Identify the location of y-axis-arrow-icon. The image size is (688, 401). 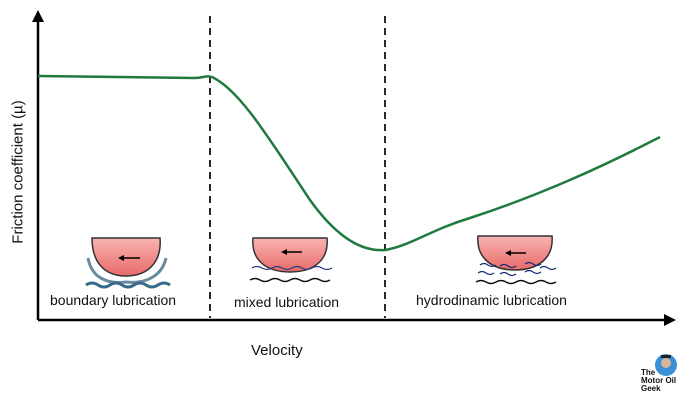
(38, 16).